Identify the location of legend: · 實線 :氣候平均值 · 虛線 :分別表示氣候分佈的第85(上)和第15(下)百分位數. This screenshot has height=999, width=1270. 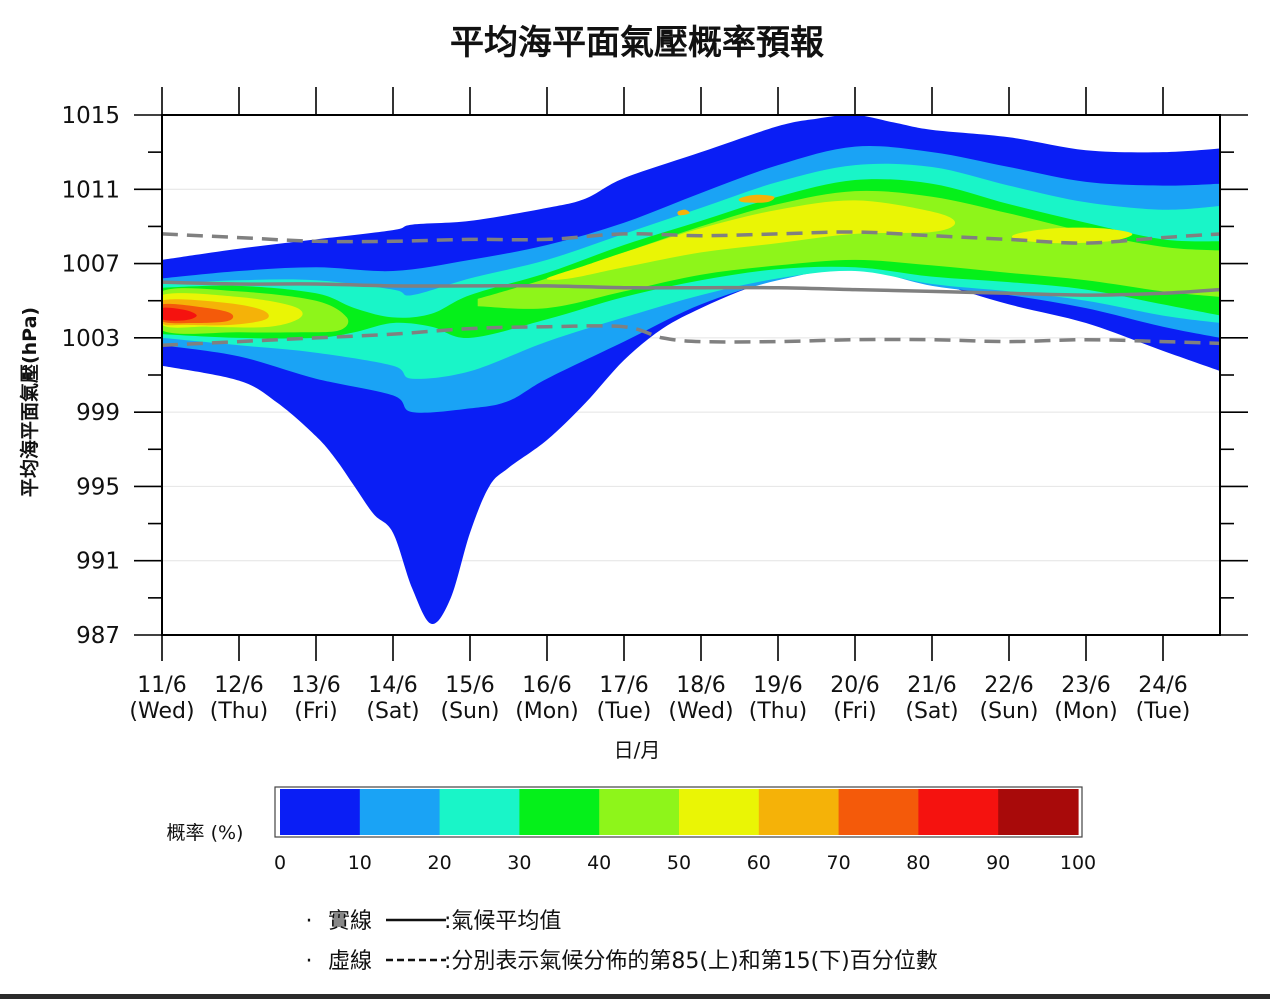
(622, 941).